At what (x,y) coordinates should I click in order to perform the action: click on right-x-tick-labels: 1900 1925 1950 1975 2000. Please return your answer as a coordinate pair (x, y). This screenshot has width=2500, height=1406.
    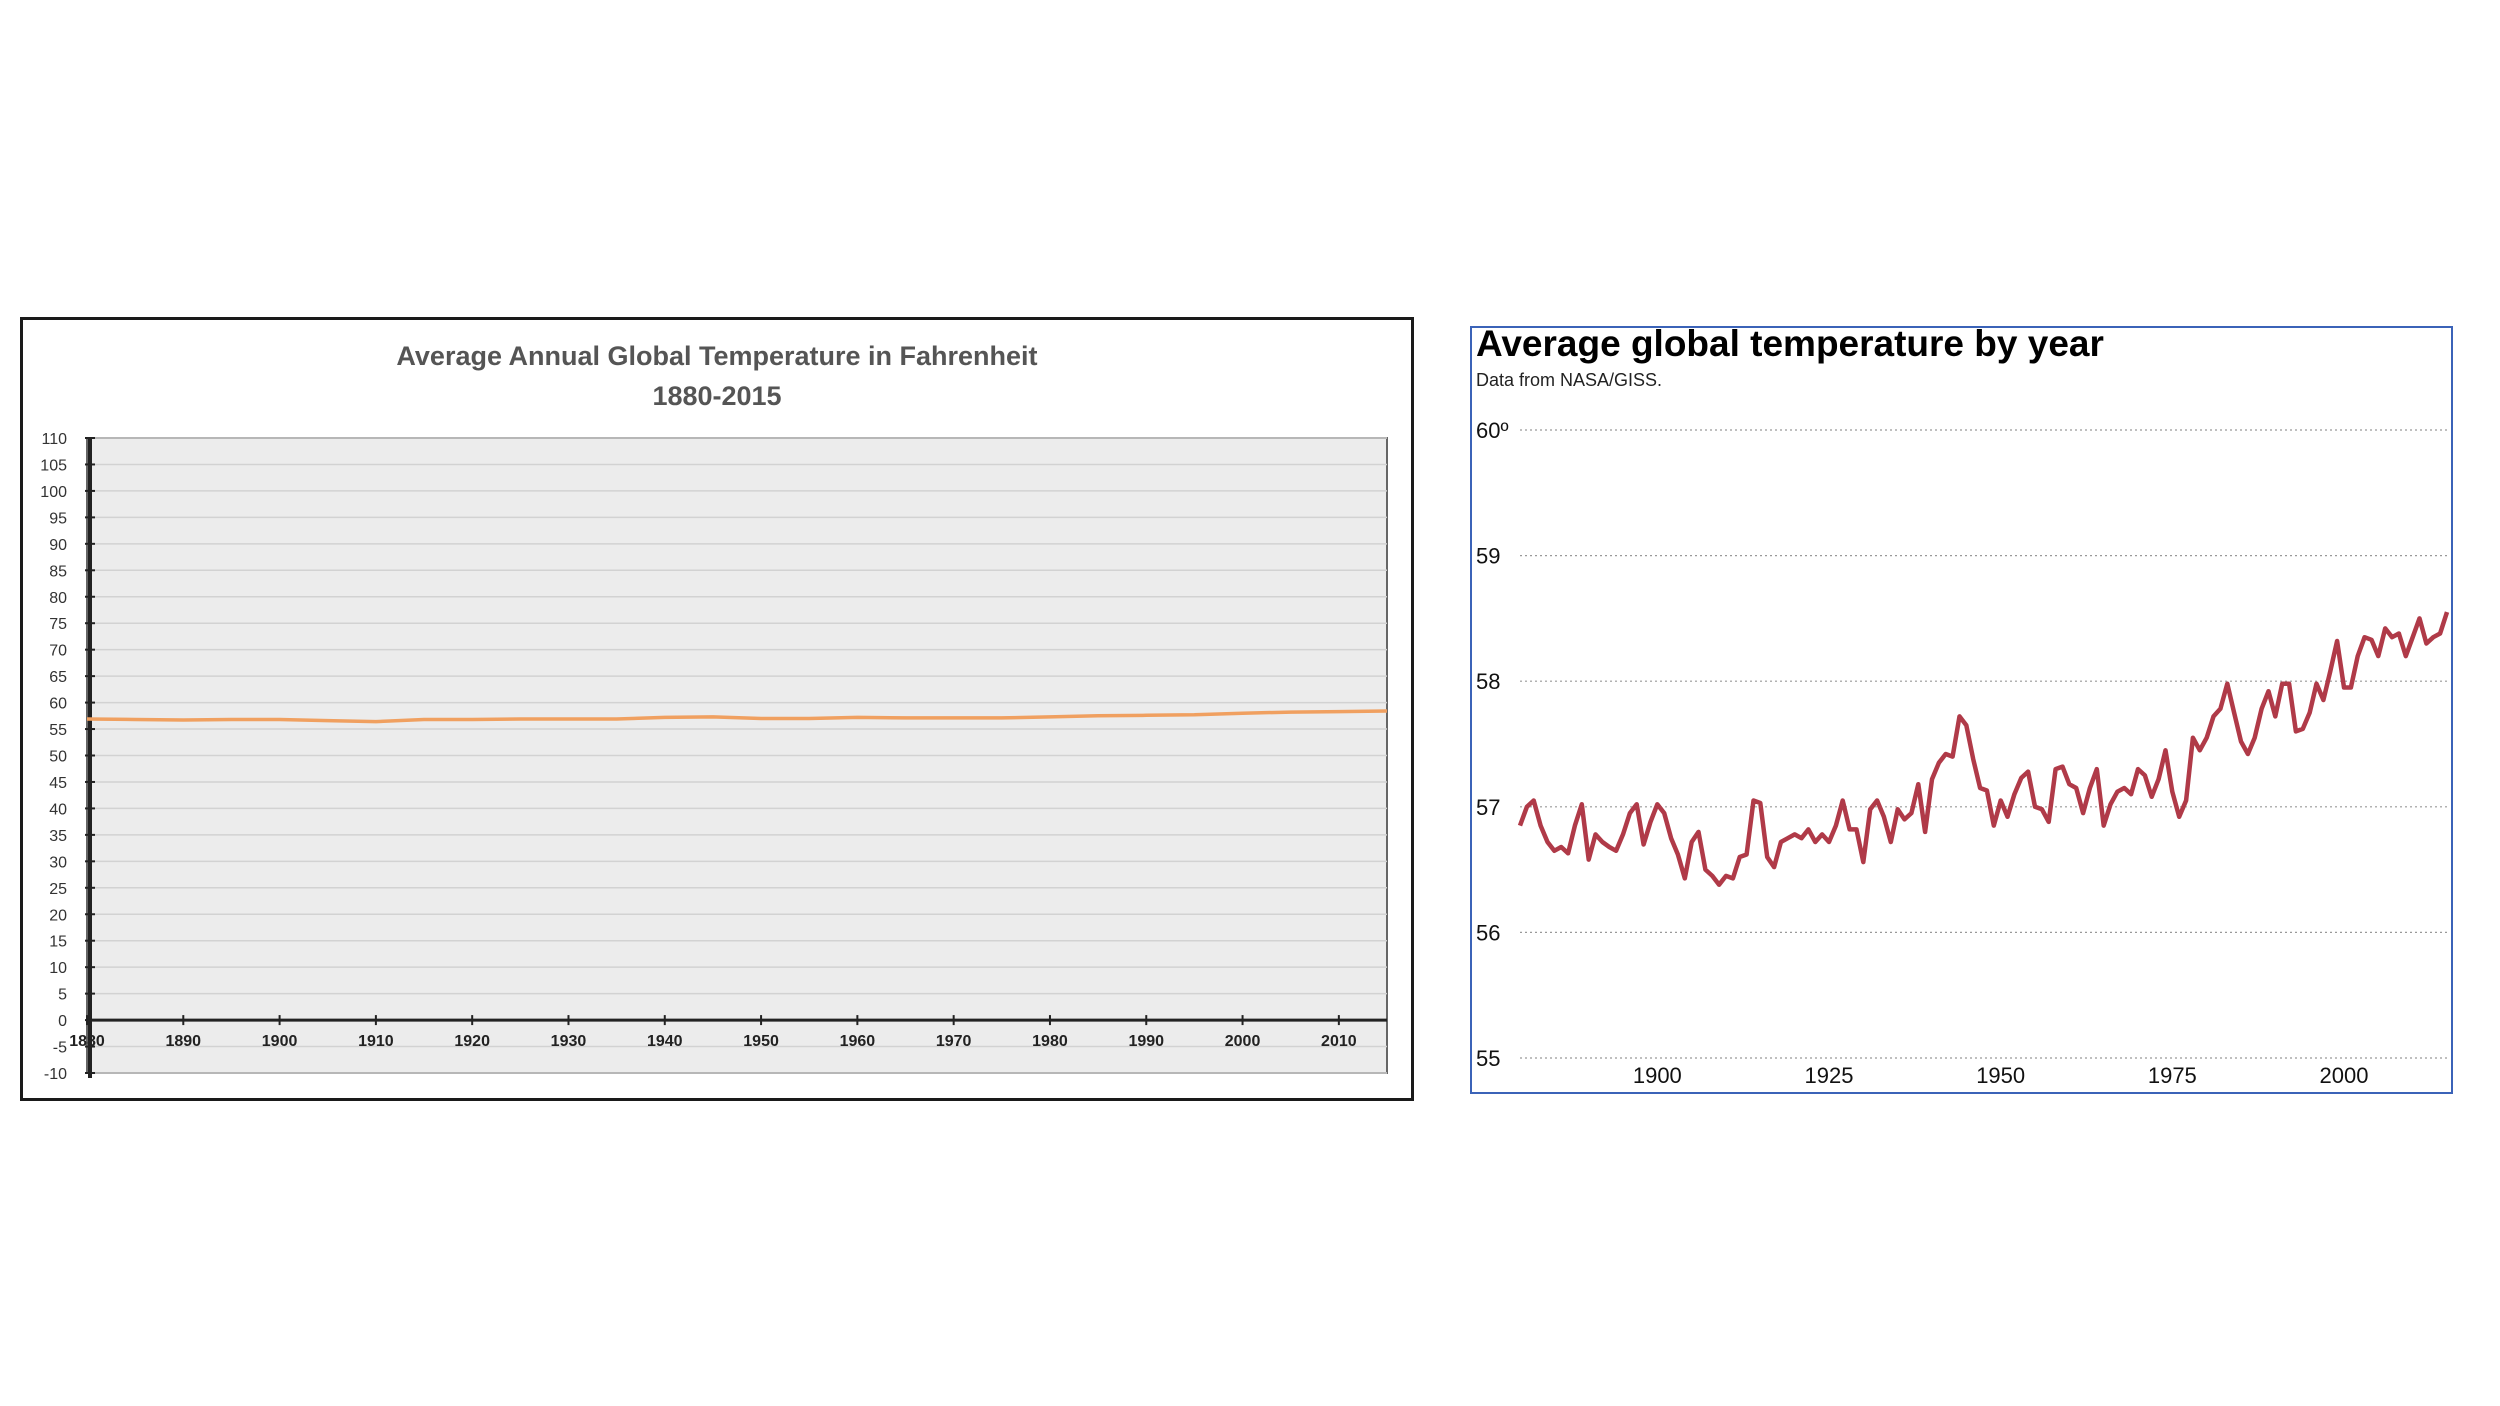
    Looking at the image, I should click on (2001, 1075).